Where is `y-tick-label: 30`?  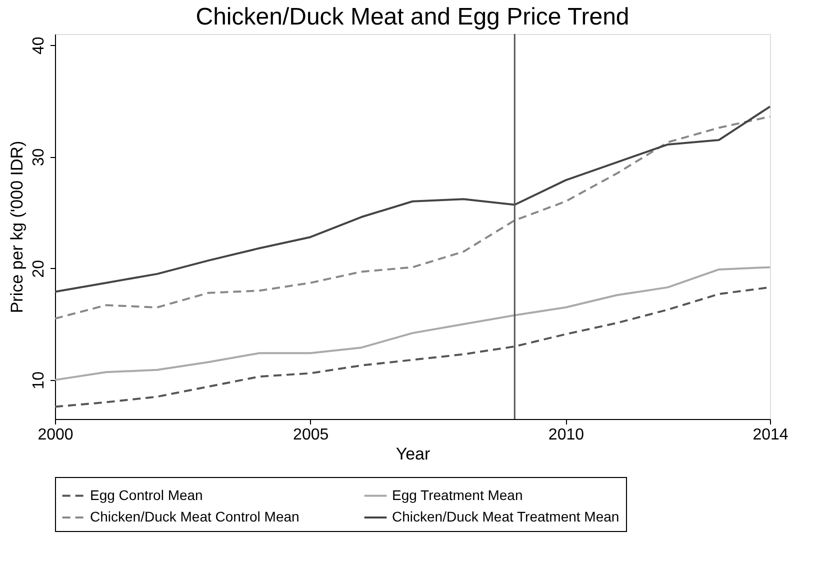 y-tick-label: 30 is located at coordinates (39, 157).